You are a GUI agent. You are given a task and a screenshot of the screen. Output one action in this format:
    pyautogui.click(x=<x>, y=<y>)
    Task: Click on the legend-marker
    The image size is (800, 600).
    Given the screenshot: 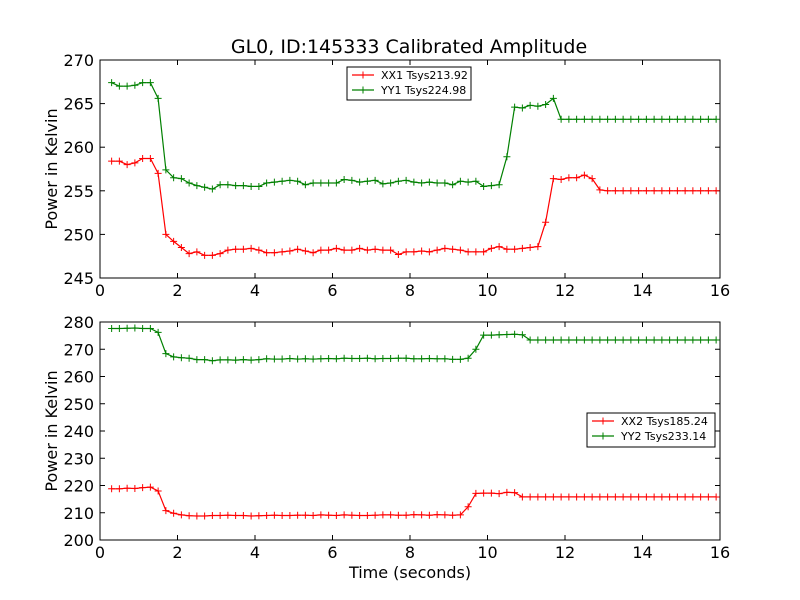 What is the action you would take?
    pyautogui.click(x=603, y=421)
    